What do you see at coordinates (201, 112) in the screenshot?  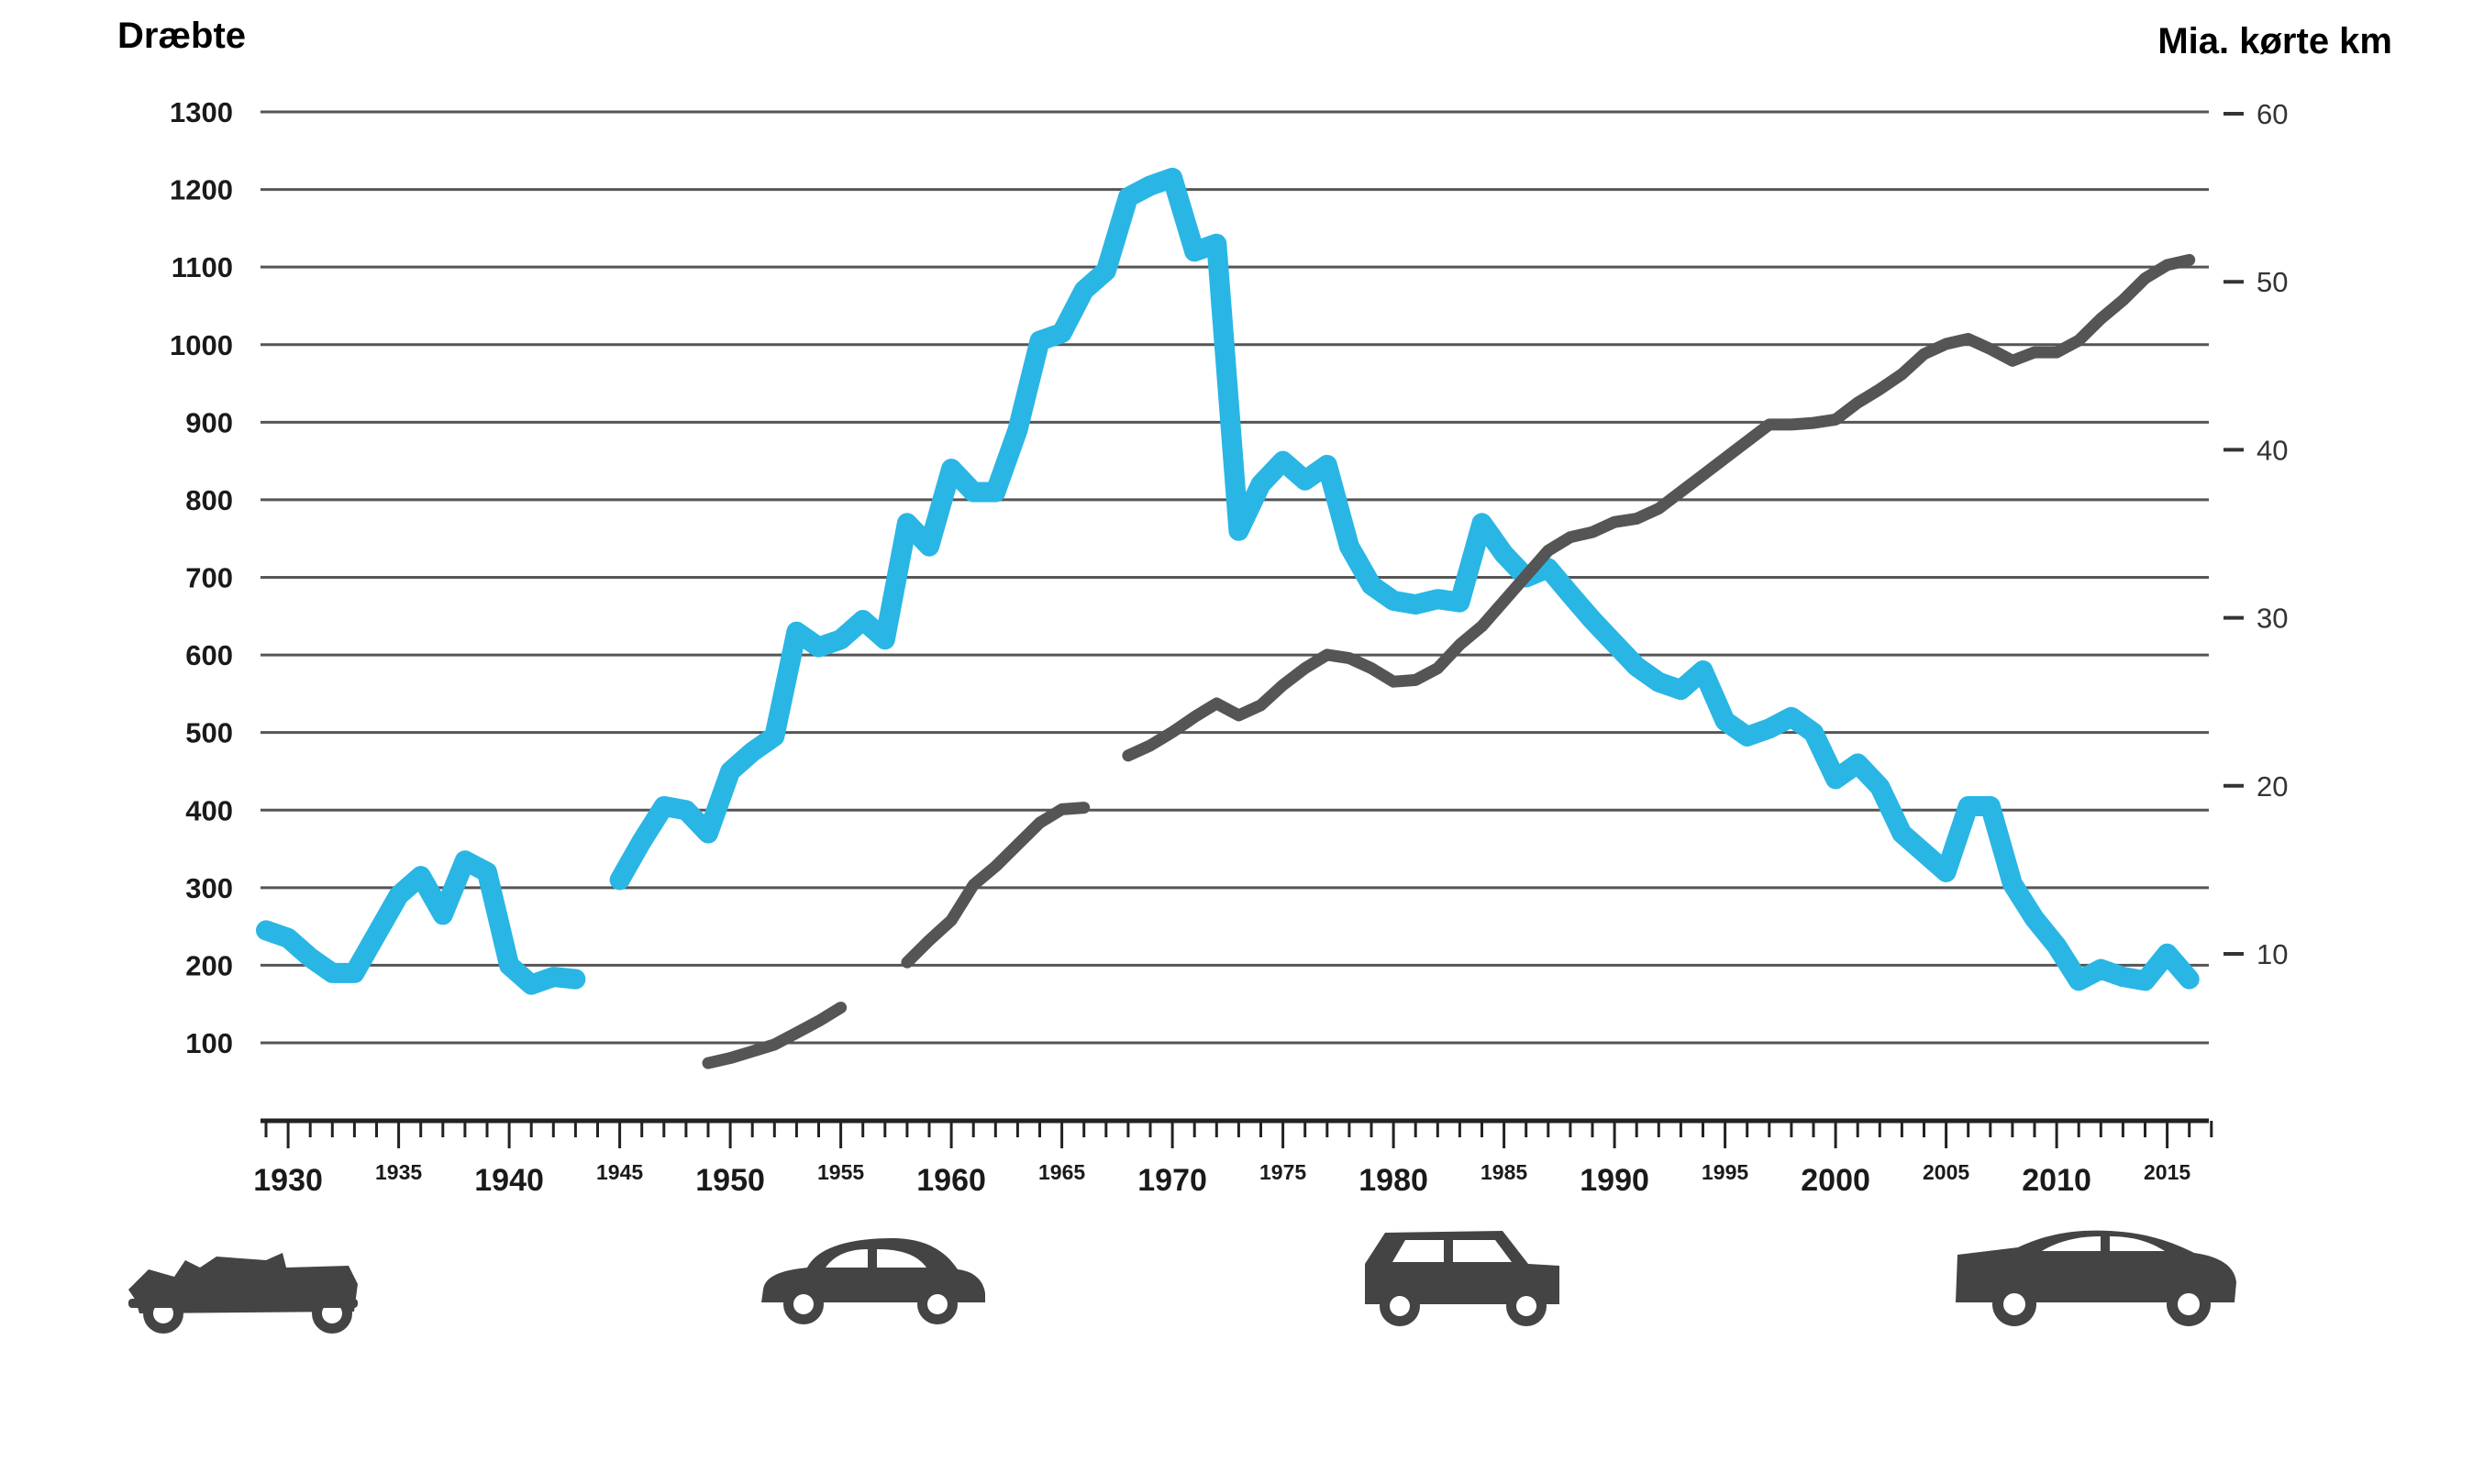 I see `left-tick-label: 1300` at bounding box center [201, 112].